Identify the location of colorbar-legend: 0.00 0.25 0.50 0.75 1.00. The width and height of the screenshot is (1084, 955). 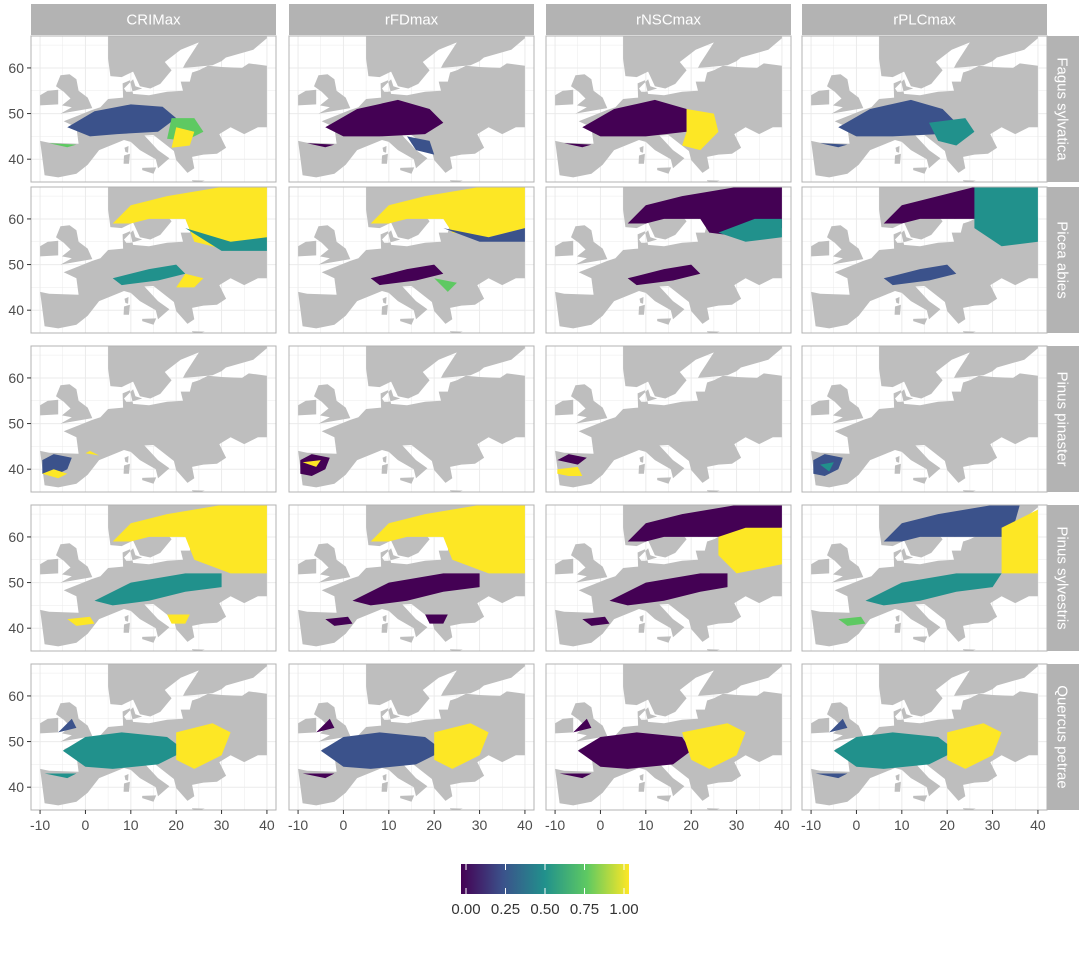
(545, 891).